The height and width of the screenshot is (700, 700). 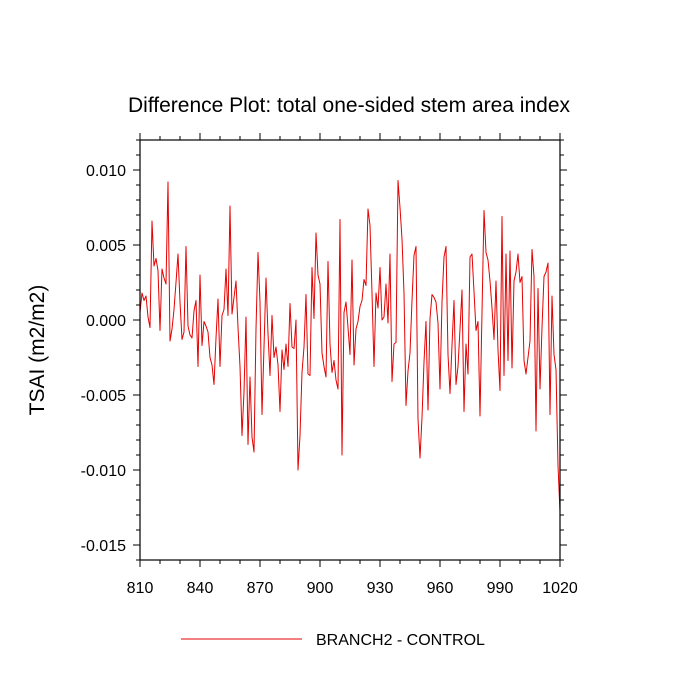 I want to click on x-tick-label: 960, so click(x=440, y=588).